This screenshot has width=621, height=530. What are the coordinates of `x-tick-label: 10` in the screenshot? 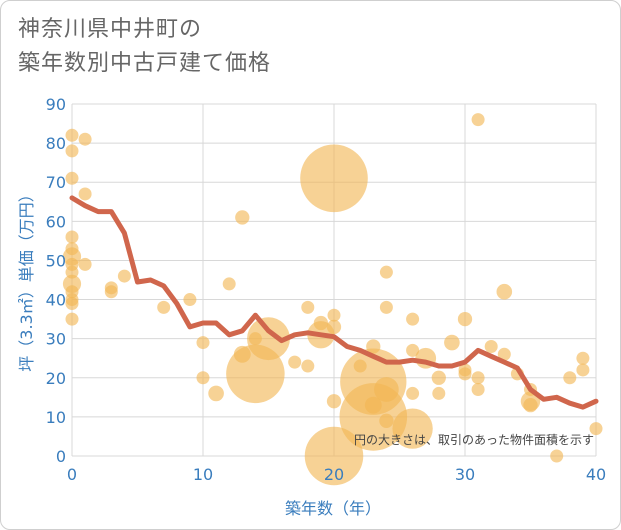 It's located at (203, 474).